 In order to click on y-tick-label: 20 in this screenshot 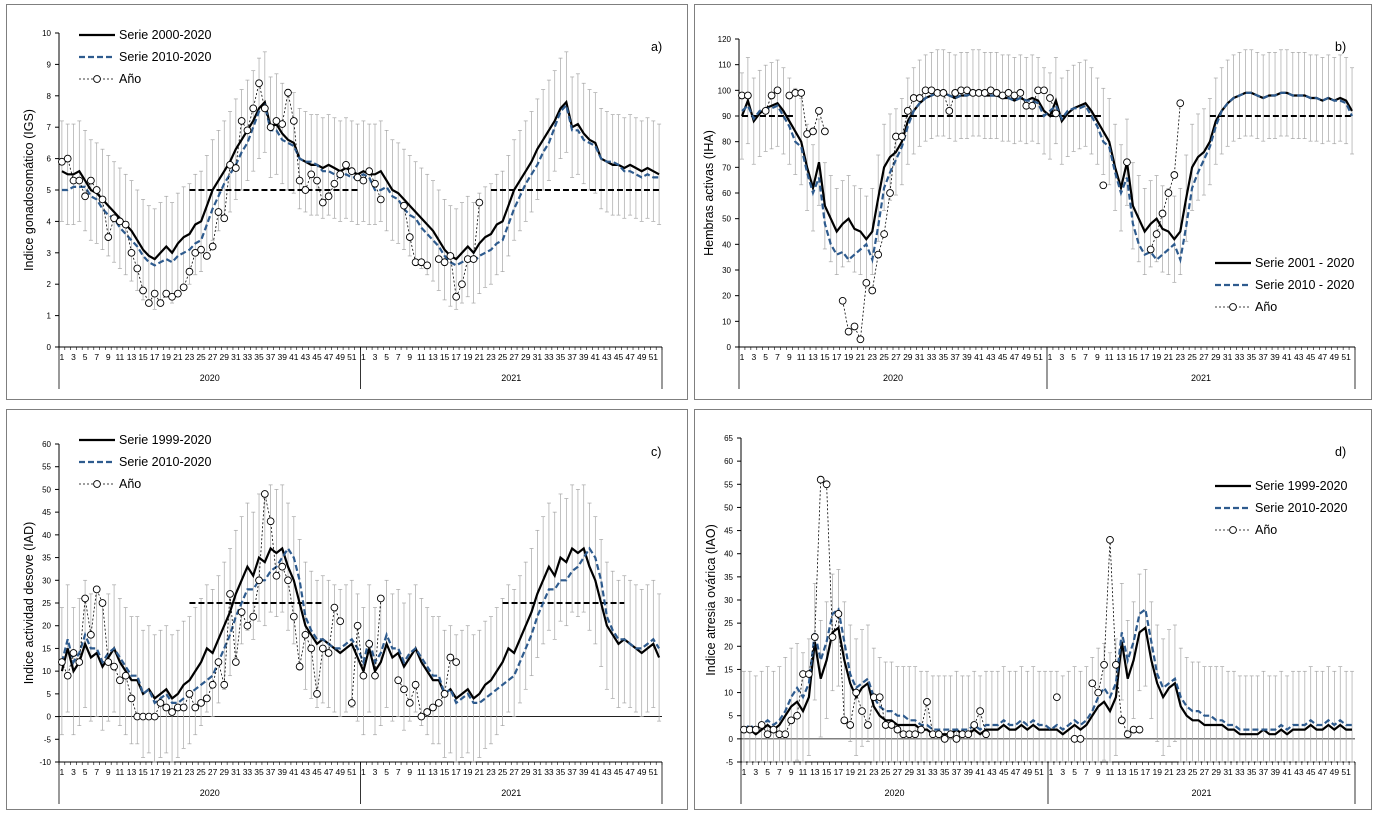, I will do `click(726, 296)`.